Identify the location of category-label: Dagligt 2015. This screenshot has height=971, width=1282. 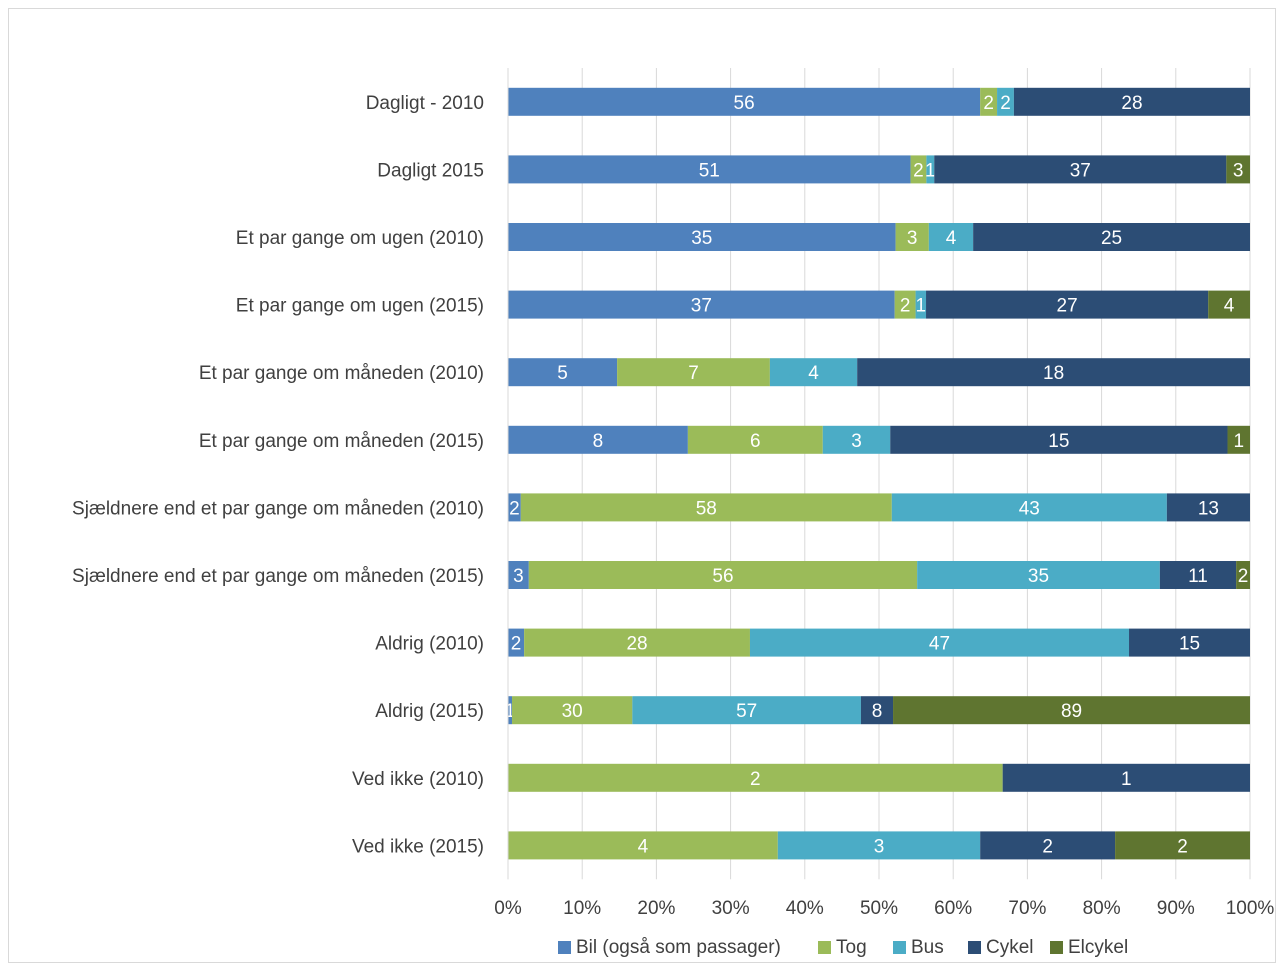
(430, 170).